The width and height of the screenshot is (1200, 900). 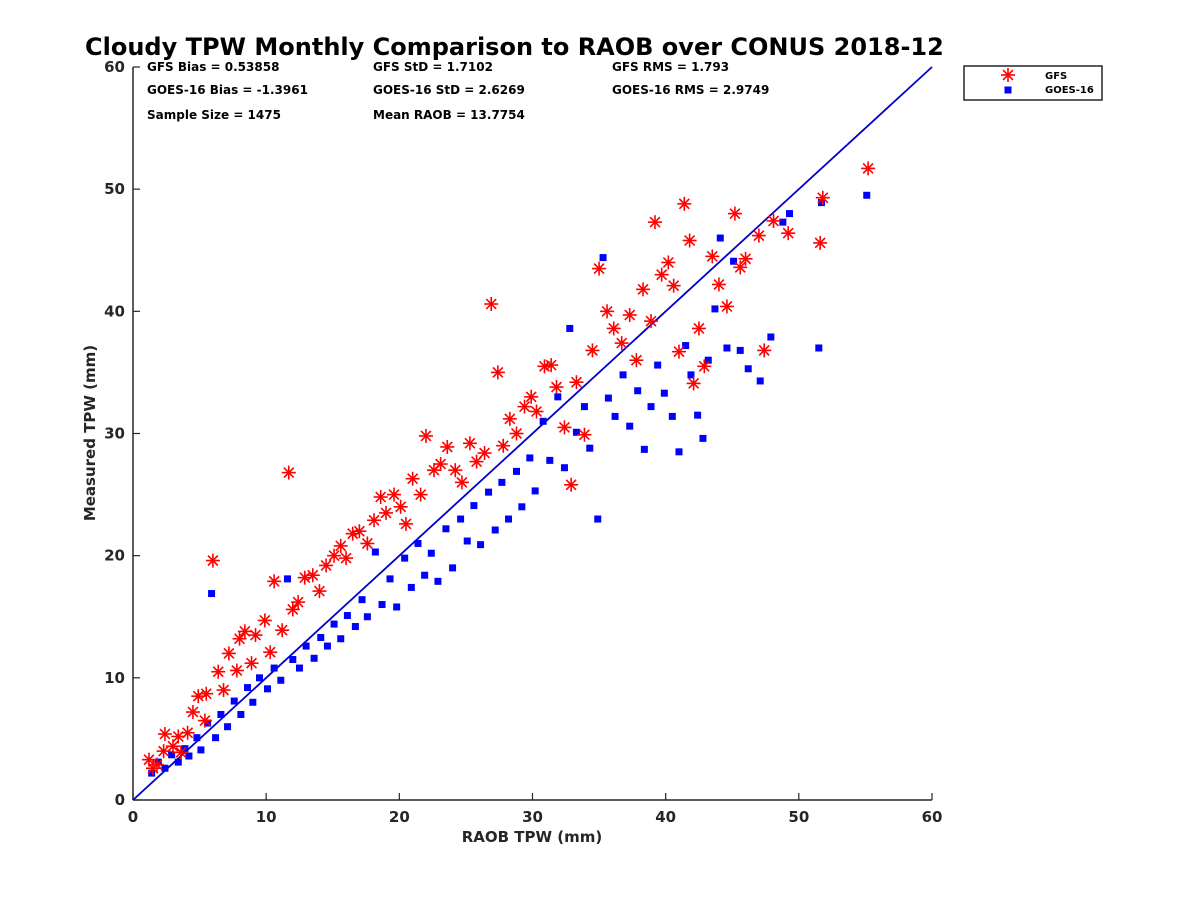 I want to click on stat-sample-size: Sample Size = 1475, so click(x=214, y=115).